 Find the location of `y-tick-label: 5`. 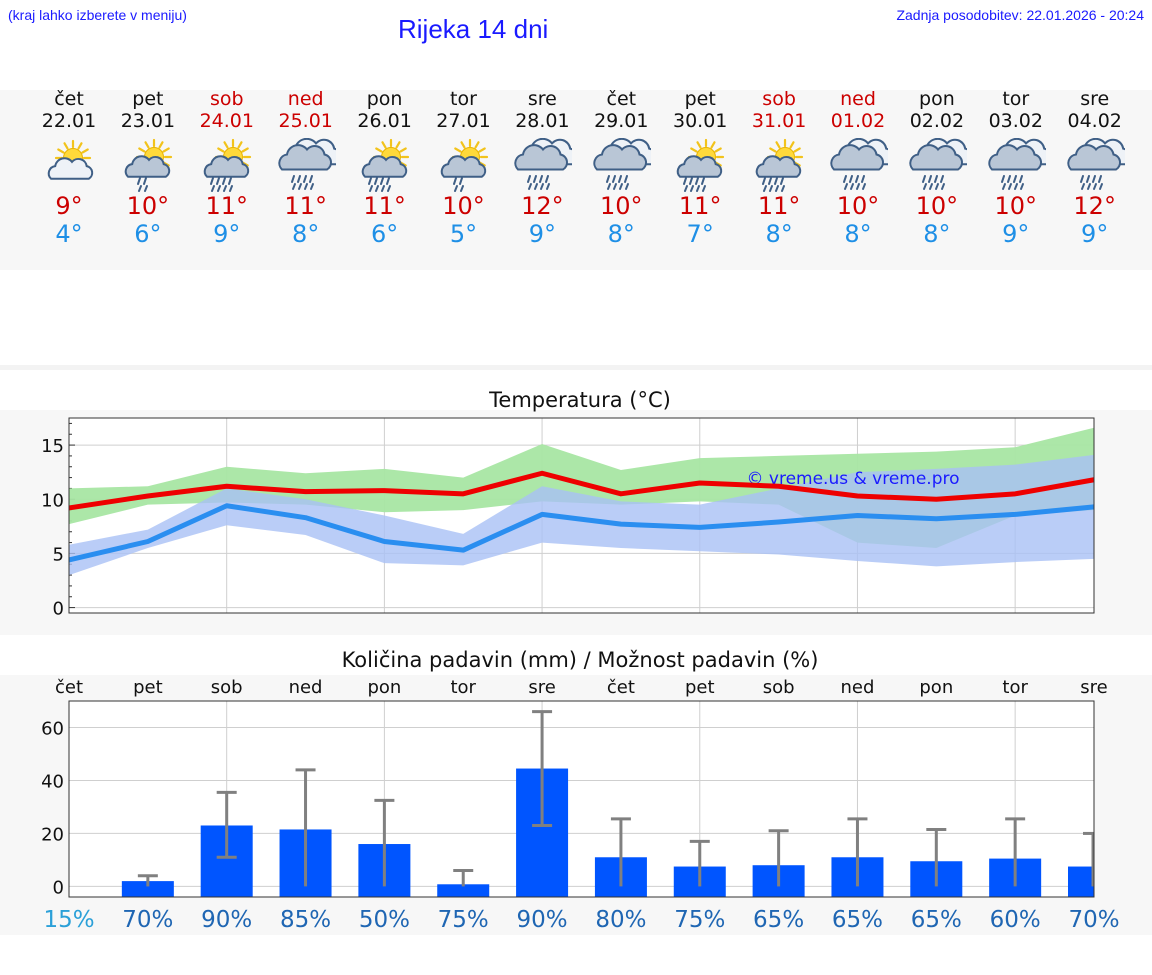

y-tick-label: 5 is located at coordinates (58, 554).